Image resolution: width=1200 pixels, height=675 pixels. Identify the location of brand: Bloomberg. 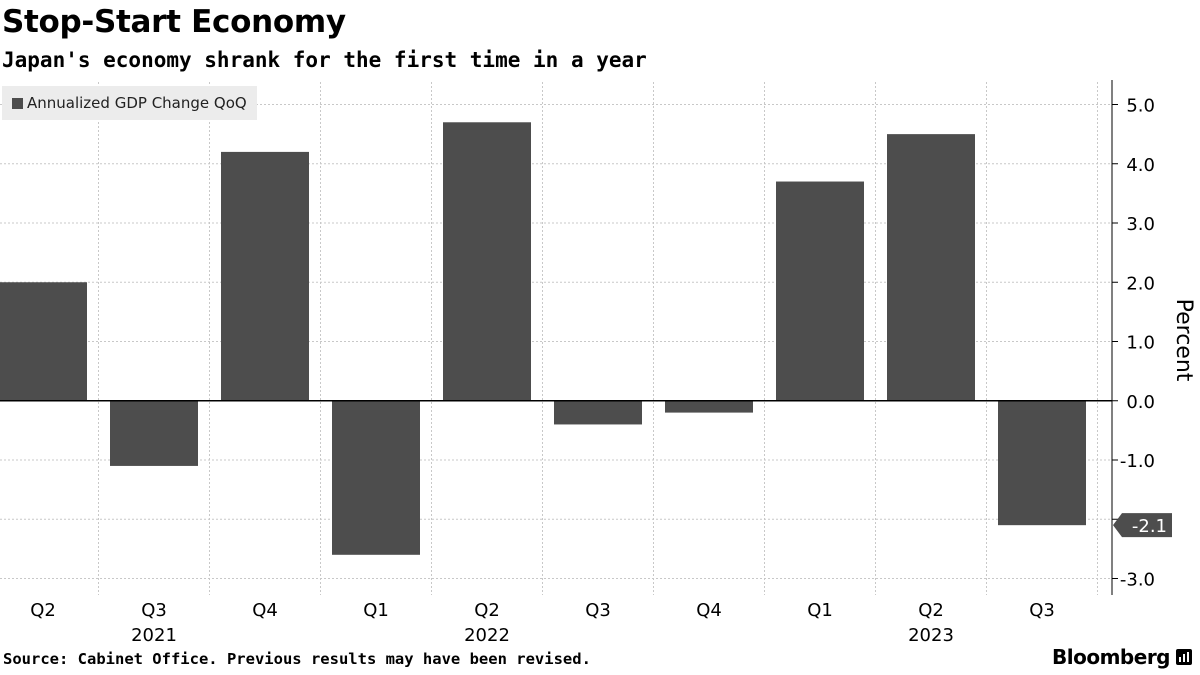
(1122, 657).